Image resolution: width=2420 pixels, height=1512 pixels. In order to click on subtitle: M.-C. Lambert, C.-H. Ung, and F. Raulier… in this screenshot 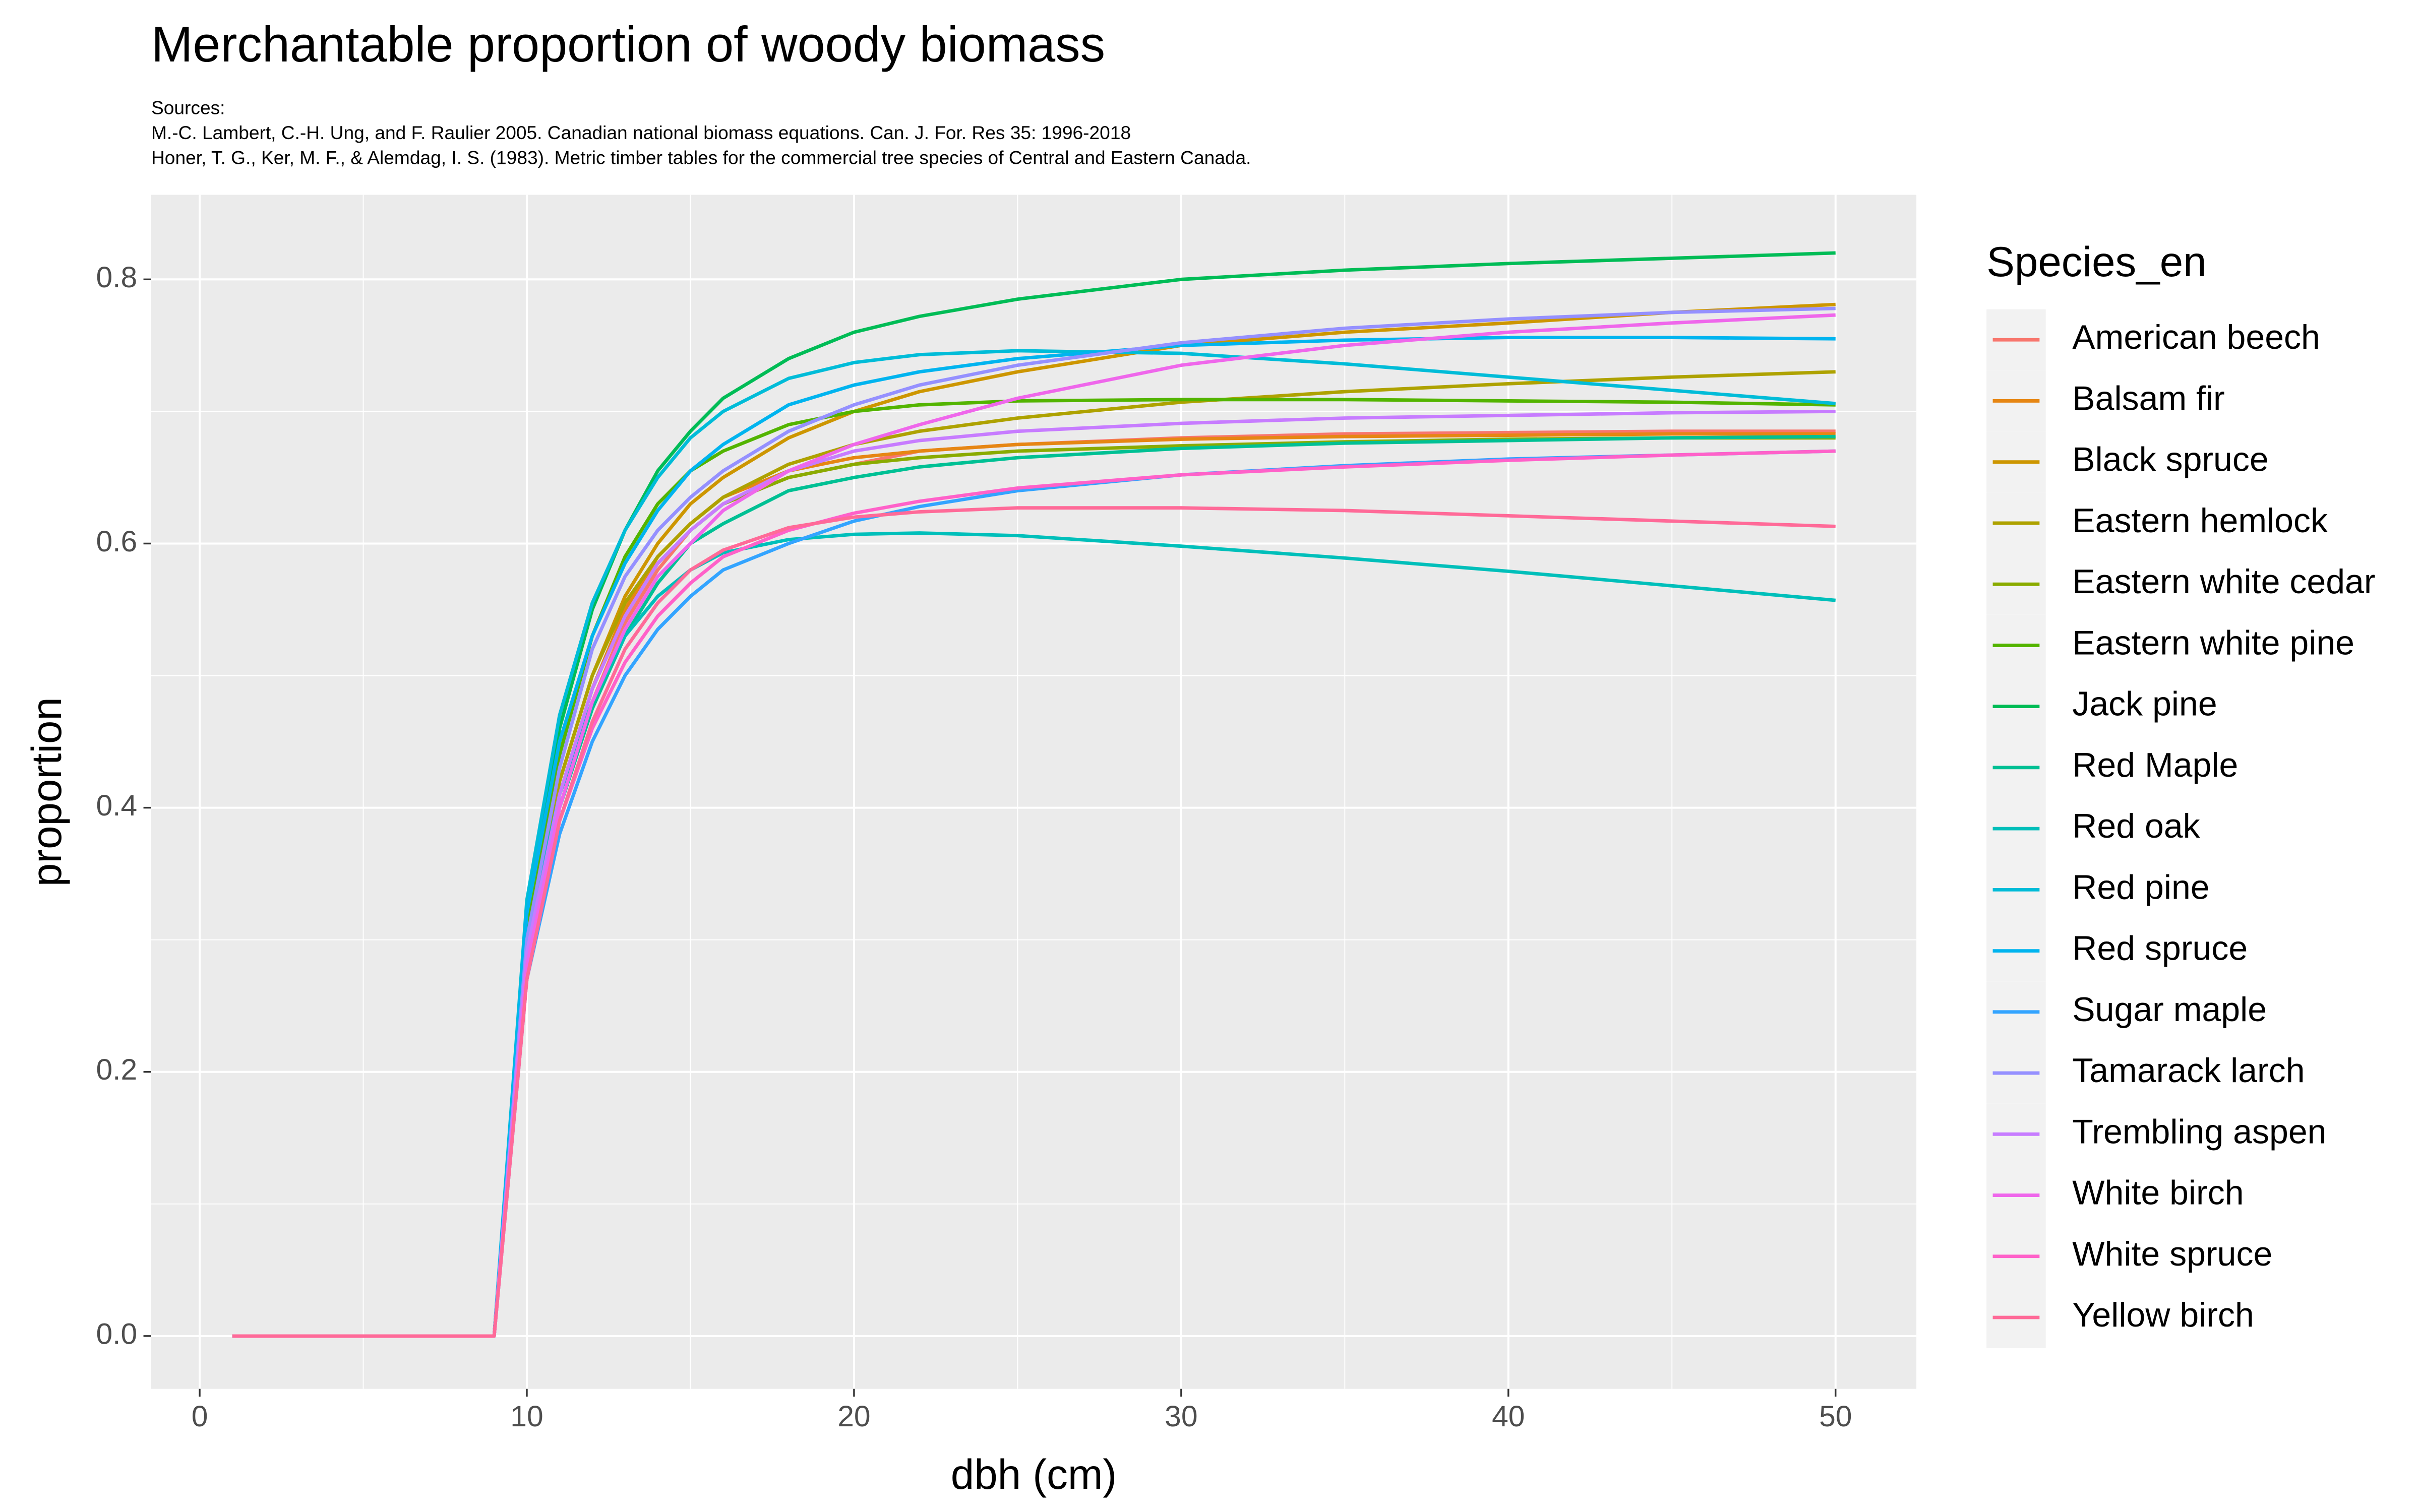, I will do `click(641, 132)`.